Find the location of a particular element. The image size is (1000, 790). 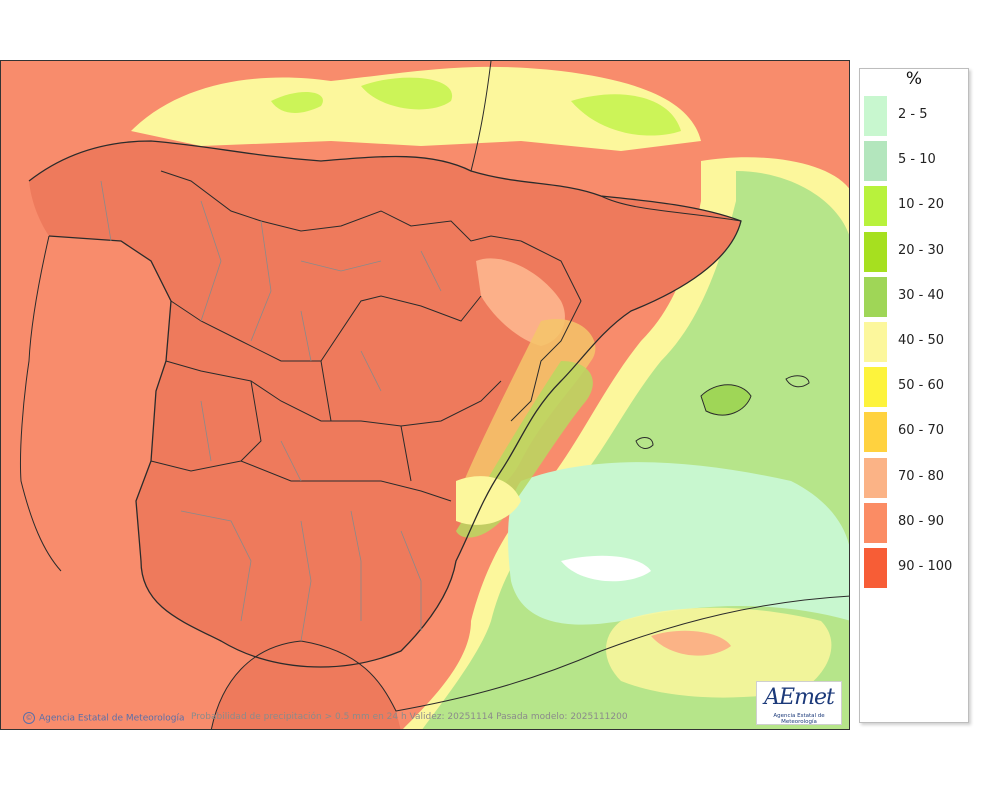

legend-item: 2 - 5 is located at coordinates (915, 116).